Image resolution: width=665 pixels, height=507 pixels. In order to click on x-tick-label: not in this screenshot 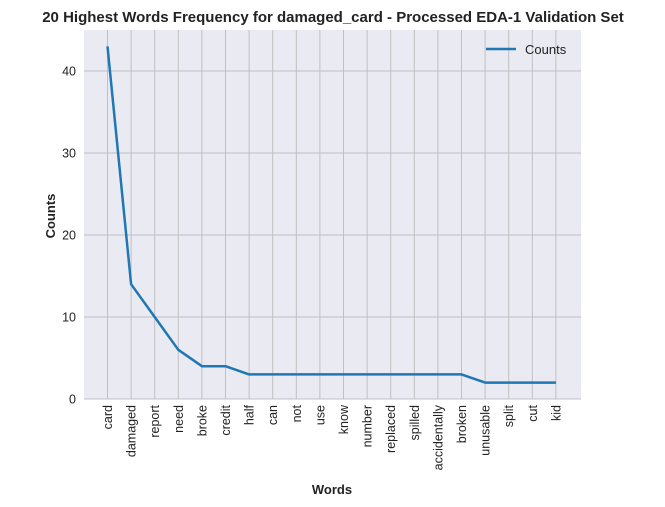, I will do `click(297, 413)`.